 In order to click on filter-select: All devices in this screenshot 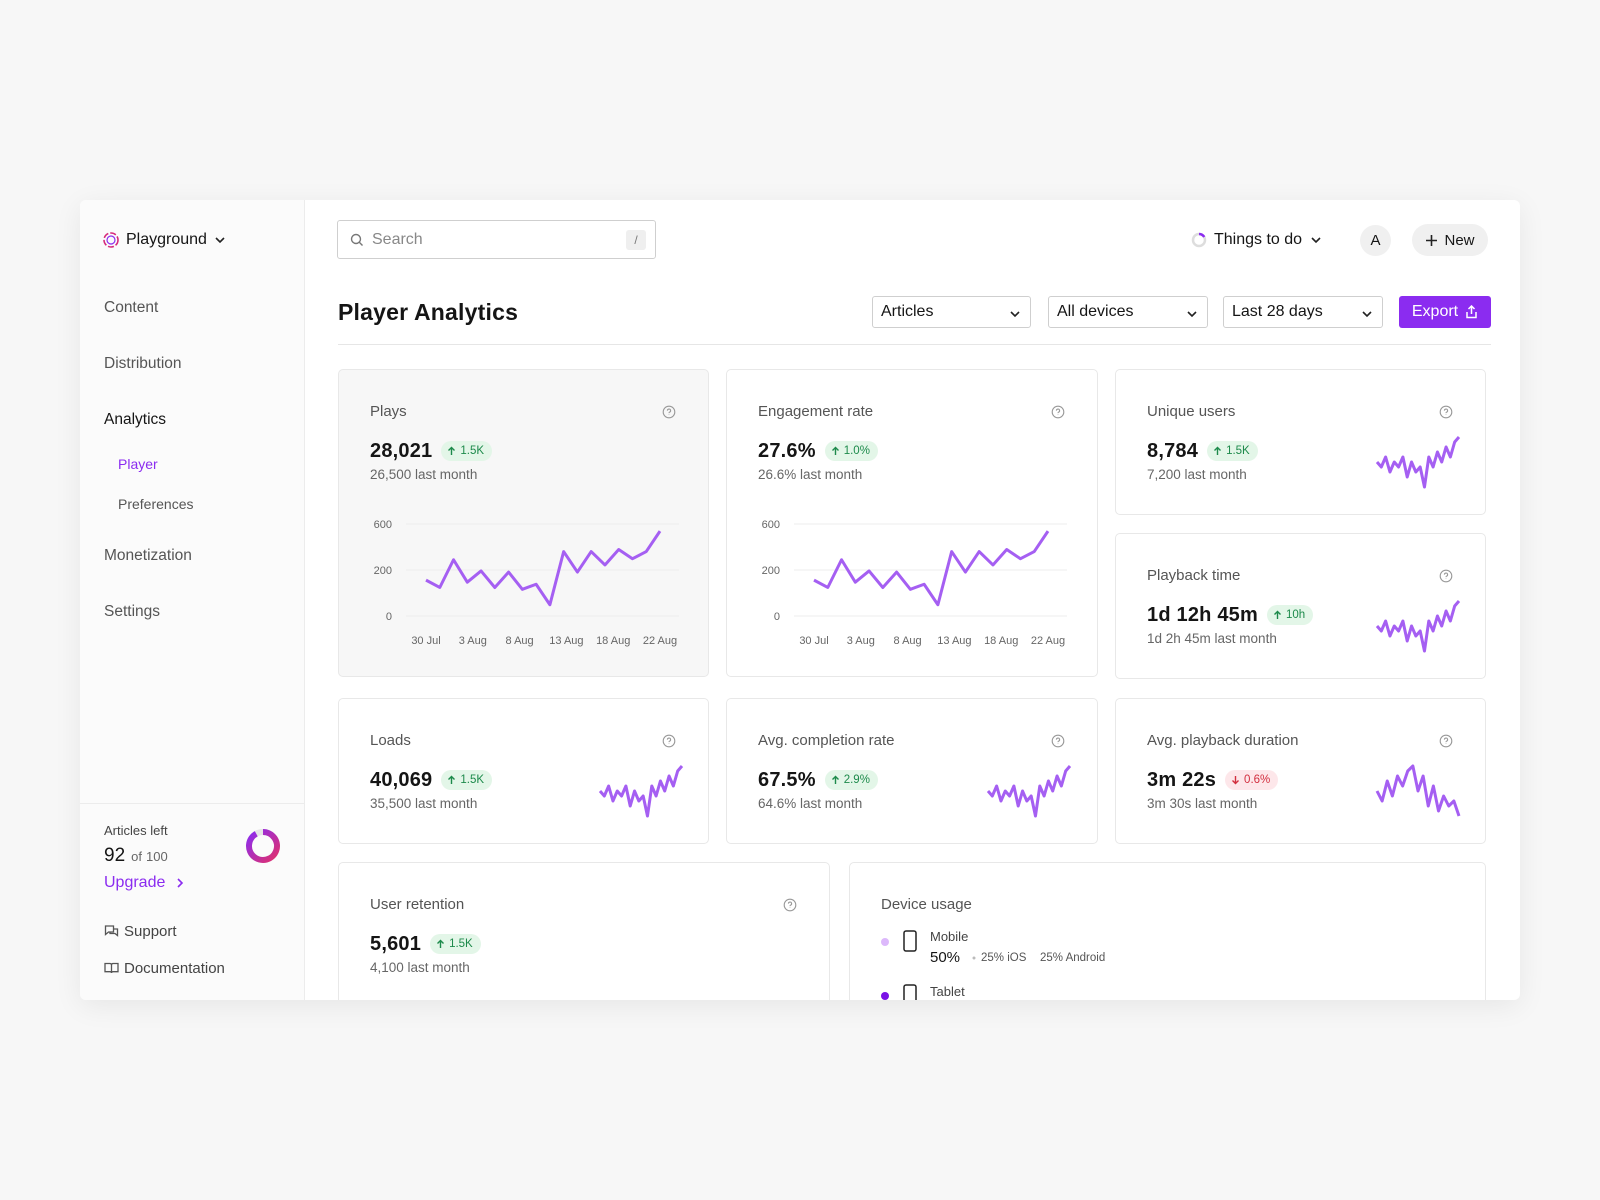, I will do `click(1128, 312)`.